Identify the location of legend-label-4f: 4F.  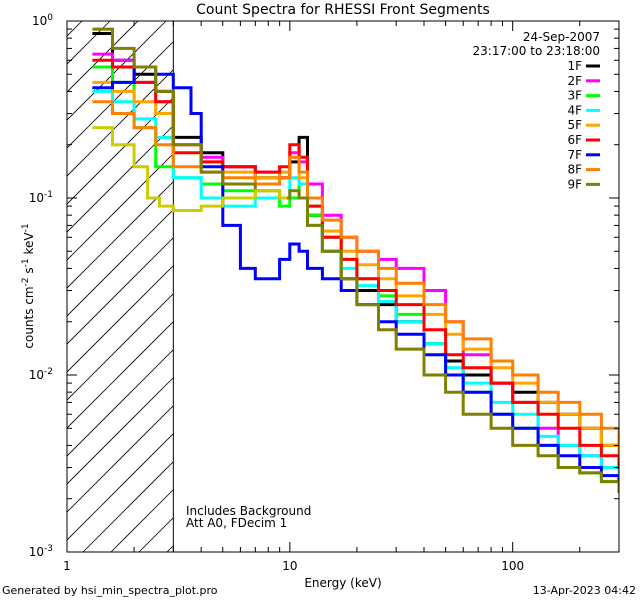
(574, 110).